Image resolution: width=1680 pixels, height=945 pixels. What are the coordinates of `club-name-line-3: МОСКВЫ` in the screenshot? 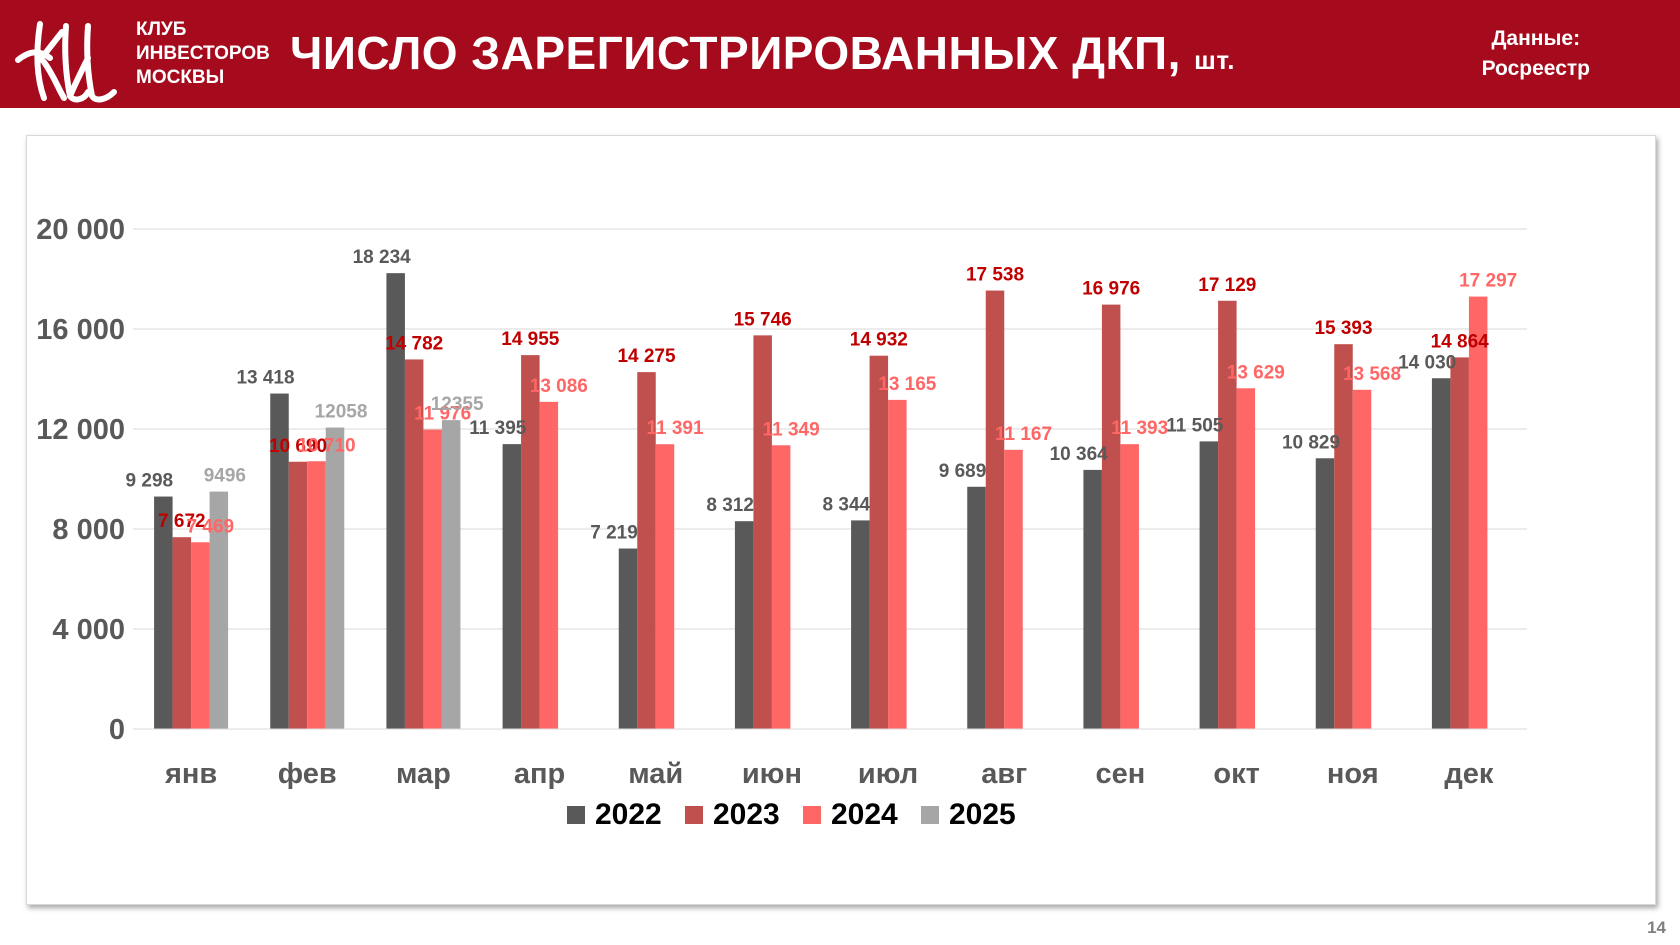 It's located at (180, 77).